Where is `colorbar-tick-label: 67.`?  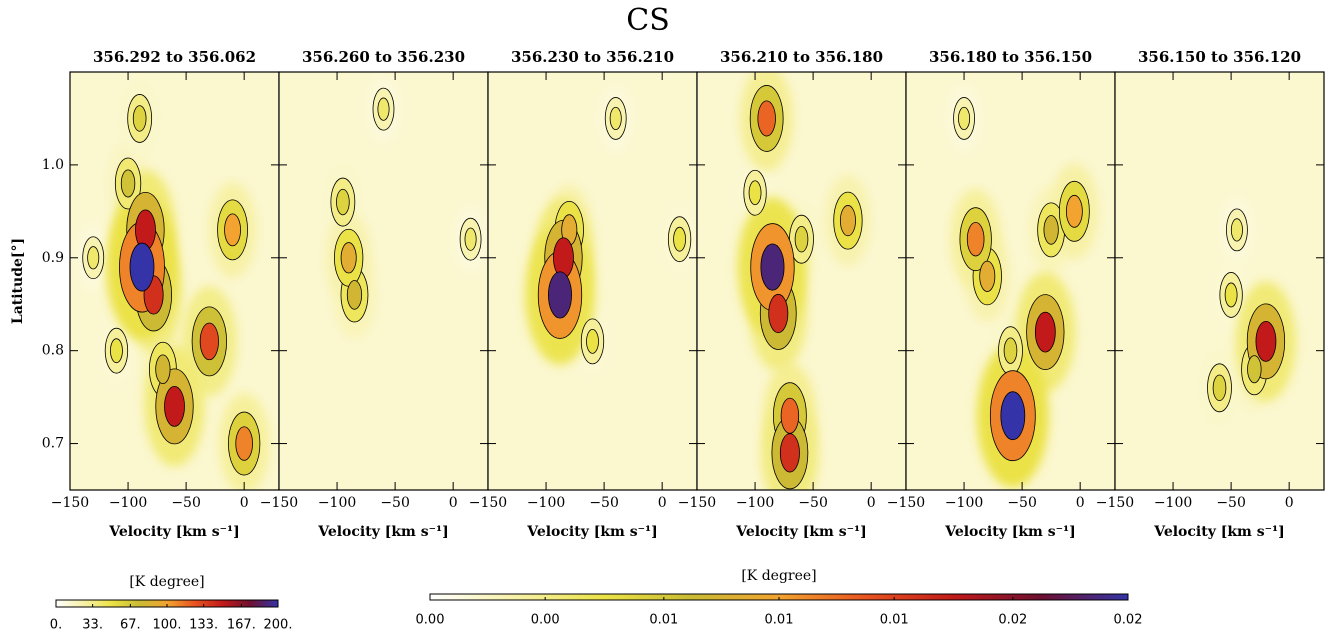 colorbar-tick-label: 67. is located at coordinates (130, 625).